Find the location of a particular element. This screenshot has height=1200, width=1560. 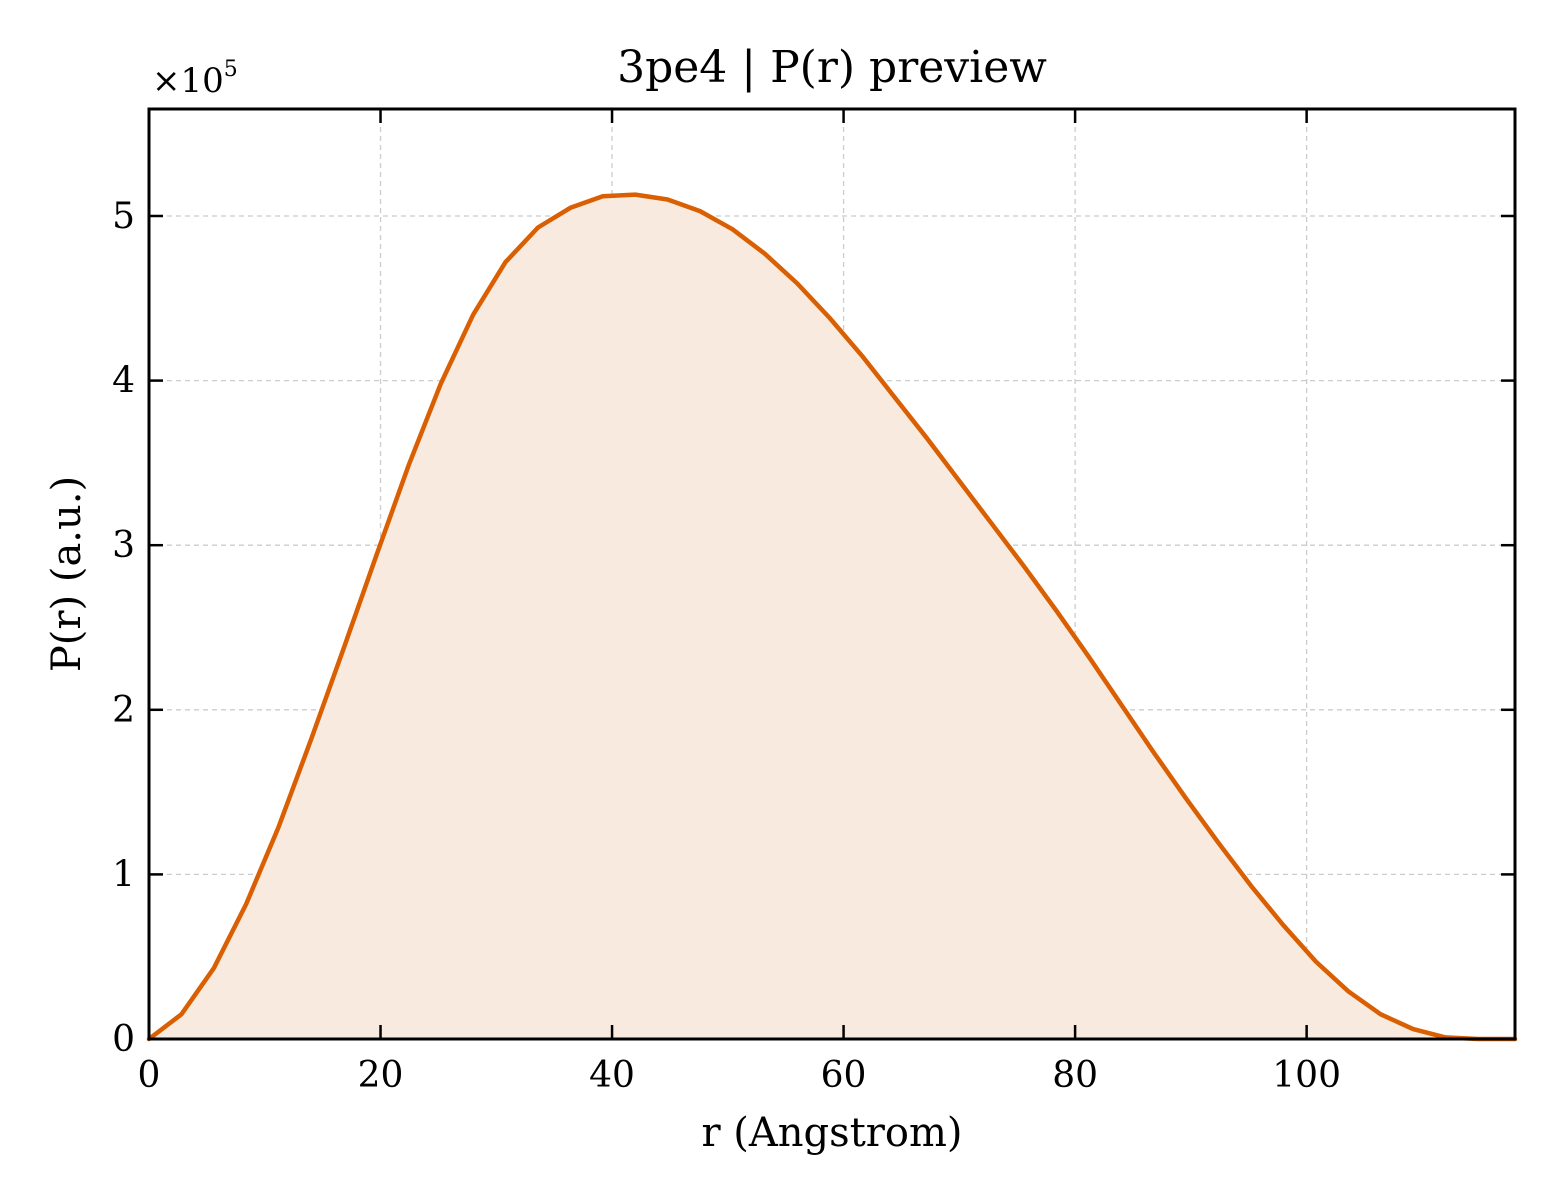

x-axis-label: r (Angstrom) is located at coordinates (831, 1133).